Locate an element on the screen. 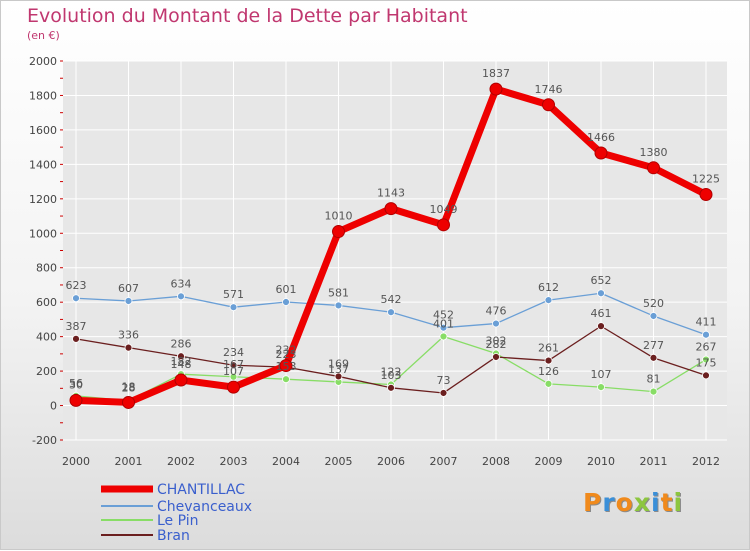 The width and height of the screenshot is (750, 551). y-tick-label: 600 is located at coordinates (46, 302).